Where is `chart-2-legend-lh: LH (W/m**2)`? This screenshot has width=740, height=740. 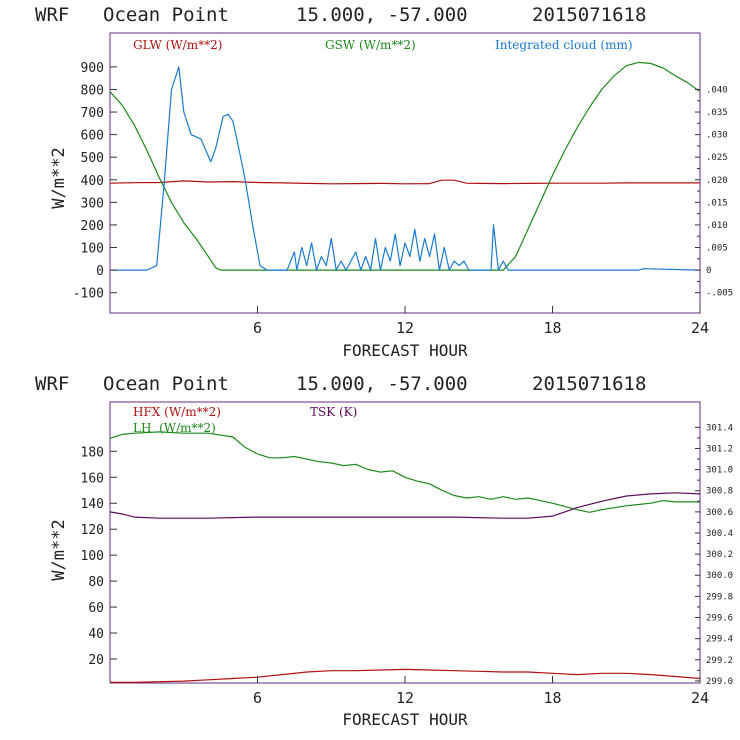
chart-2-legend-lh: LH (W/m**2) is located at coordinates (174, 428).